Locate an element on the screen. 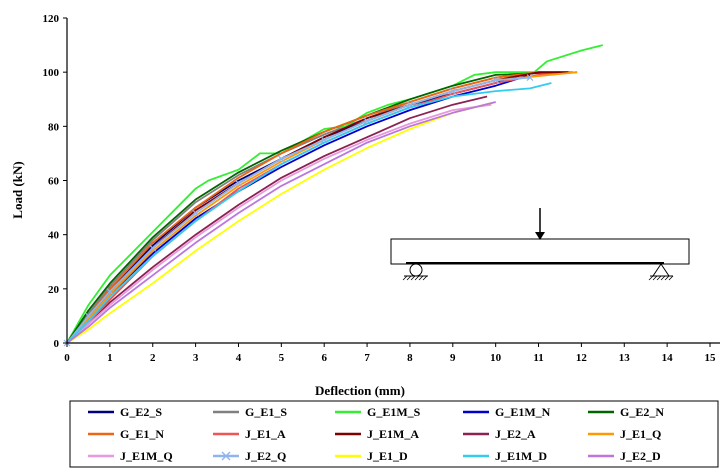 The width and height of the screenshot is (725, 468). legend-label: J_E2_Q is located at coordinates (265, 456).